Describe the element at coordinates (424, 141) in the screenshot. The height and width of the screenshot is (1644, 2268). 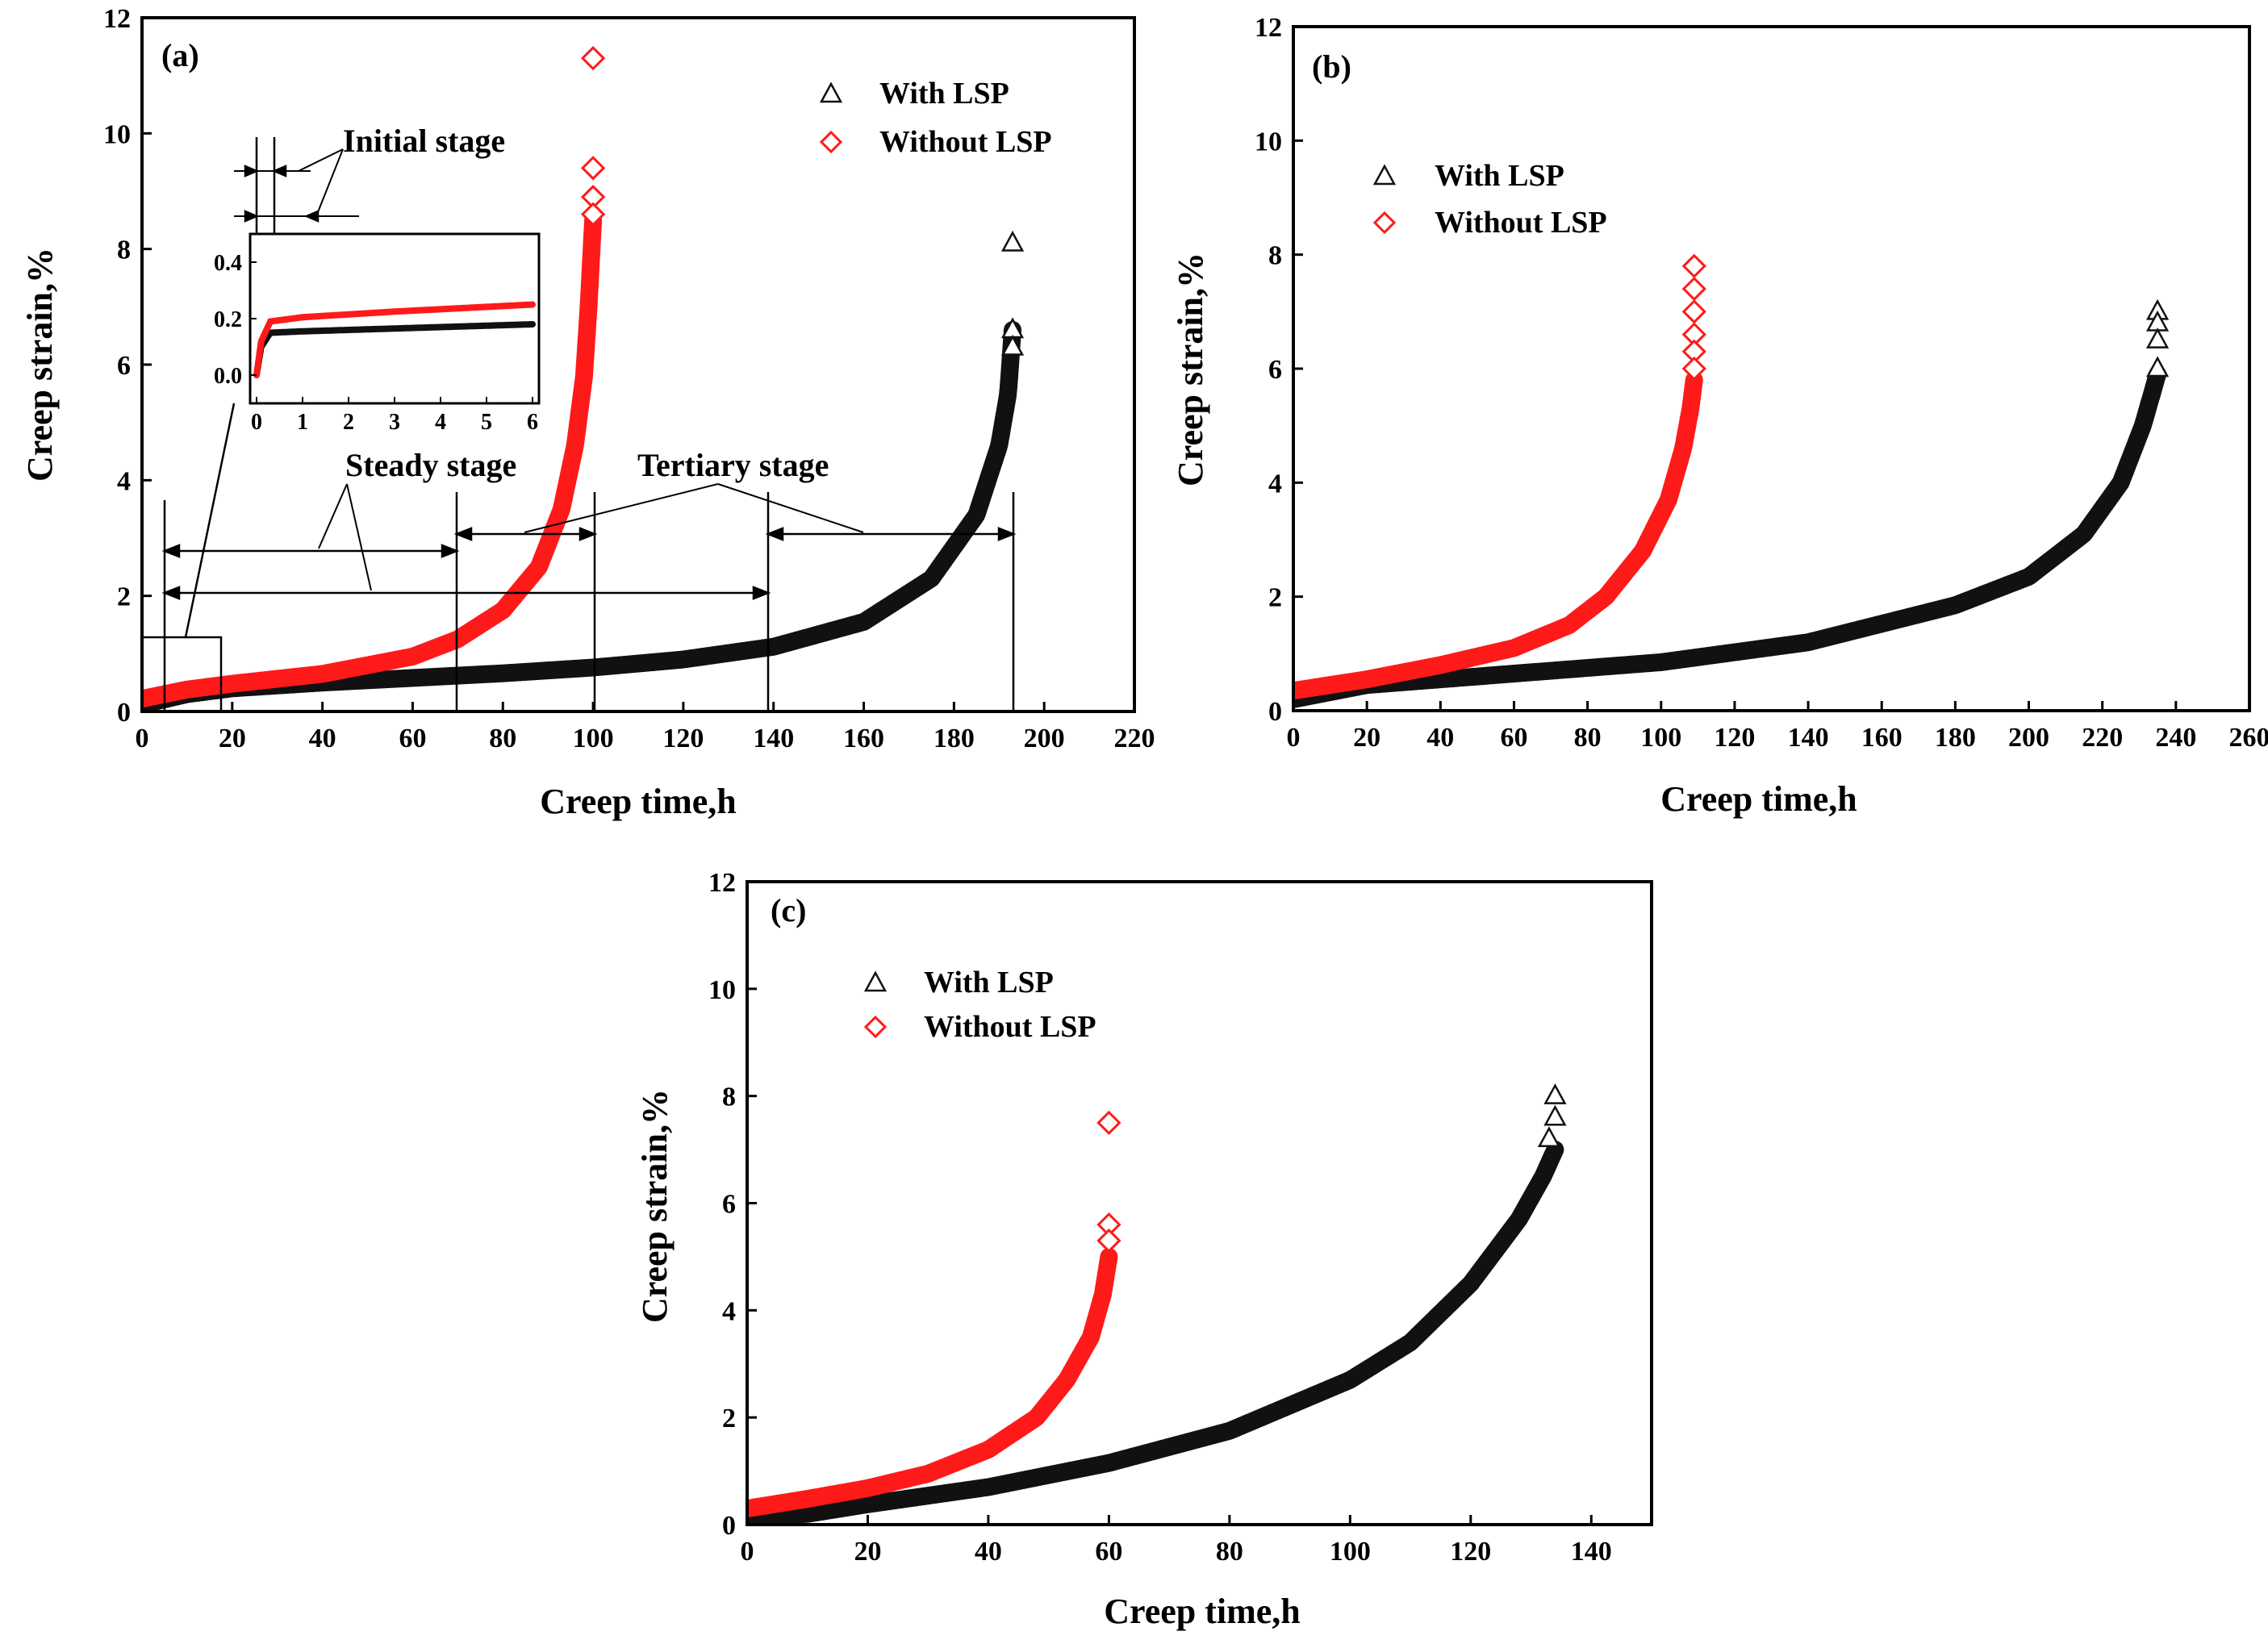
I see `annotation-initial-stage: Initial stage` at that location.